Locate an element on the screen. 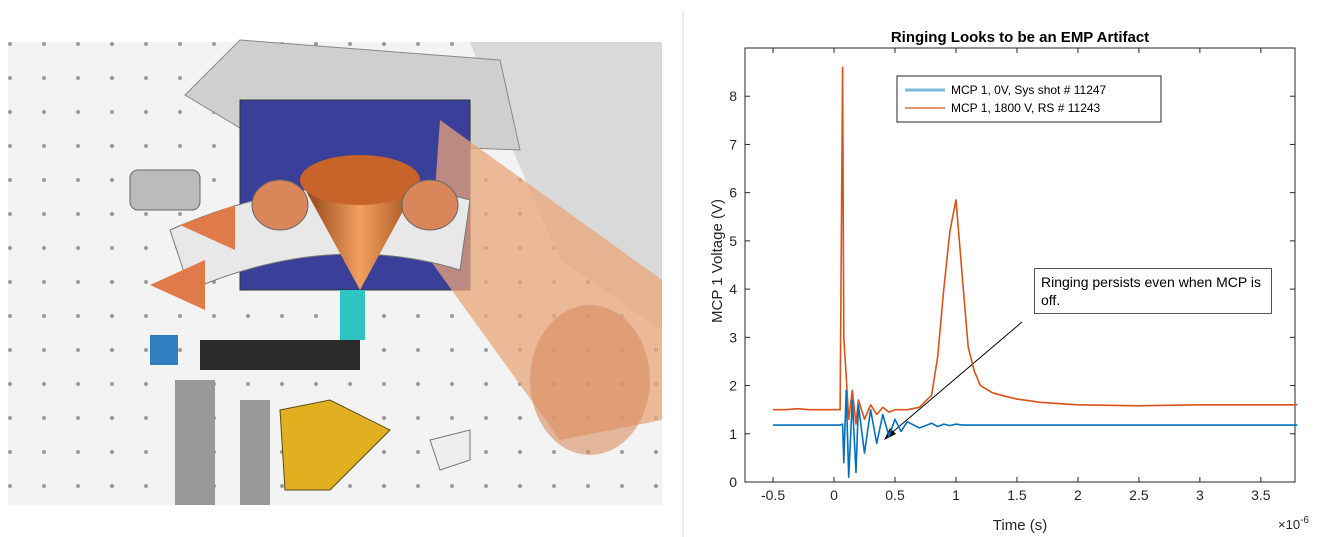 This screenshot has width=1338, height=537. x-exponent-power: -6 is located at coordinates (1304, 520).